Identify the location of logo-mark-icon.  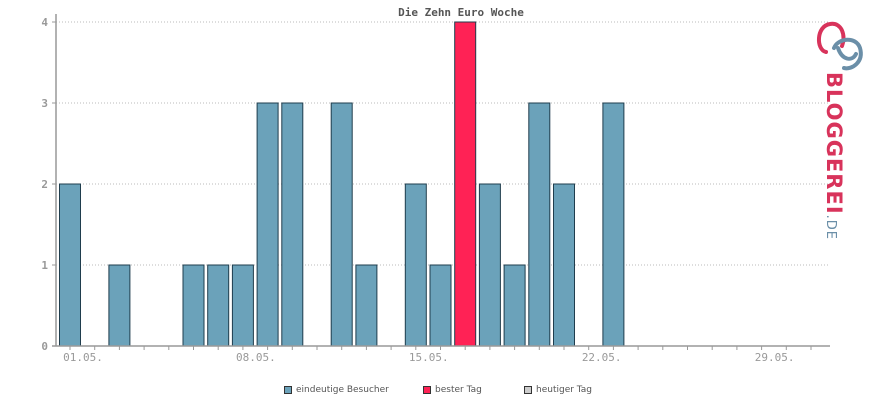
(840, 46).